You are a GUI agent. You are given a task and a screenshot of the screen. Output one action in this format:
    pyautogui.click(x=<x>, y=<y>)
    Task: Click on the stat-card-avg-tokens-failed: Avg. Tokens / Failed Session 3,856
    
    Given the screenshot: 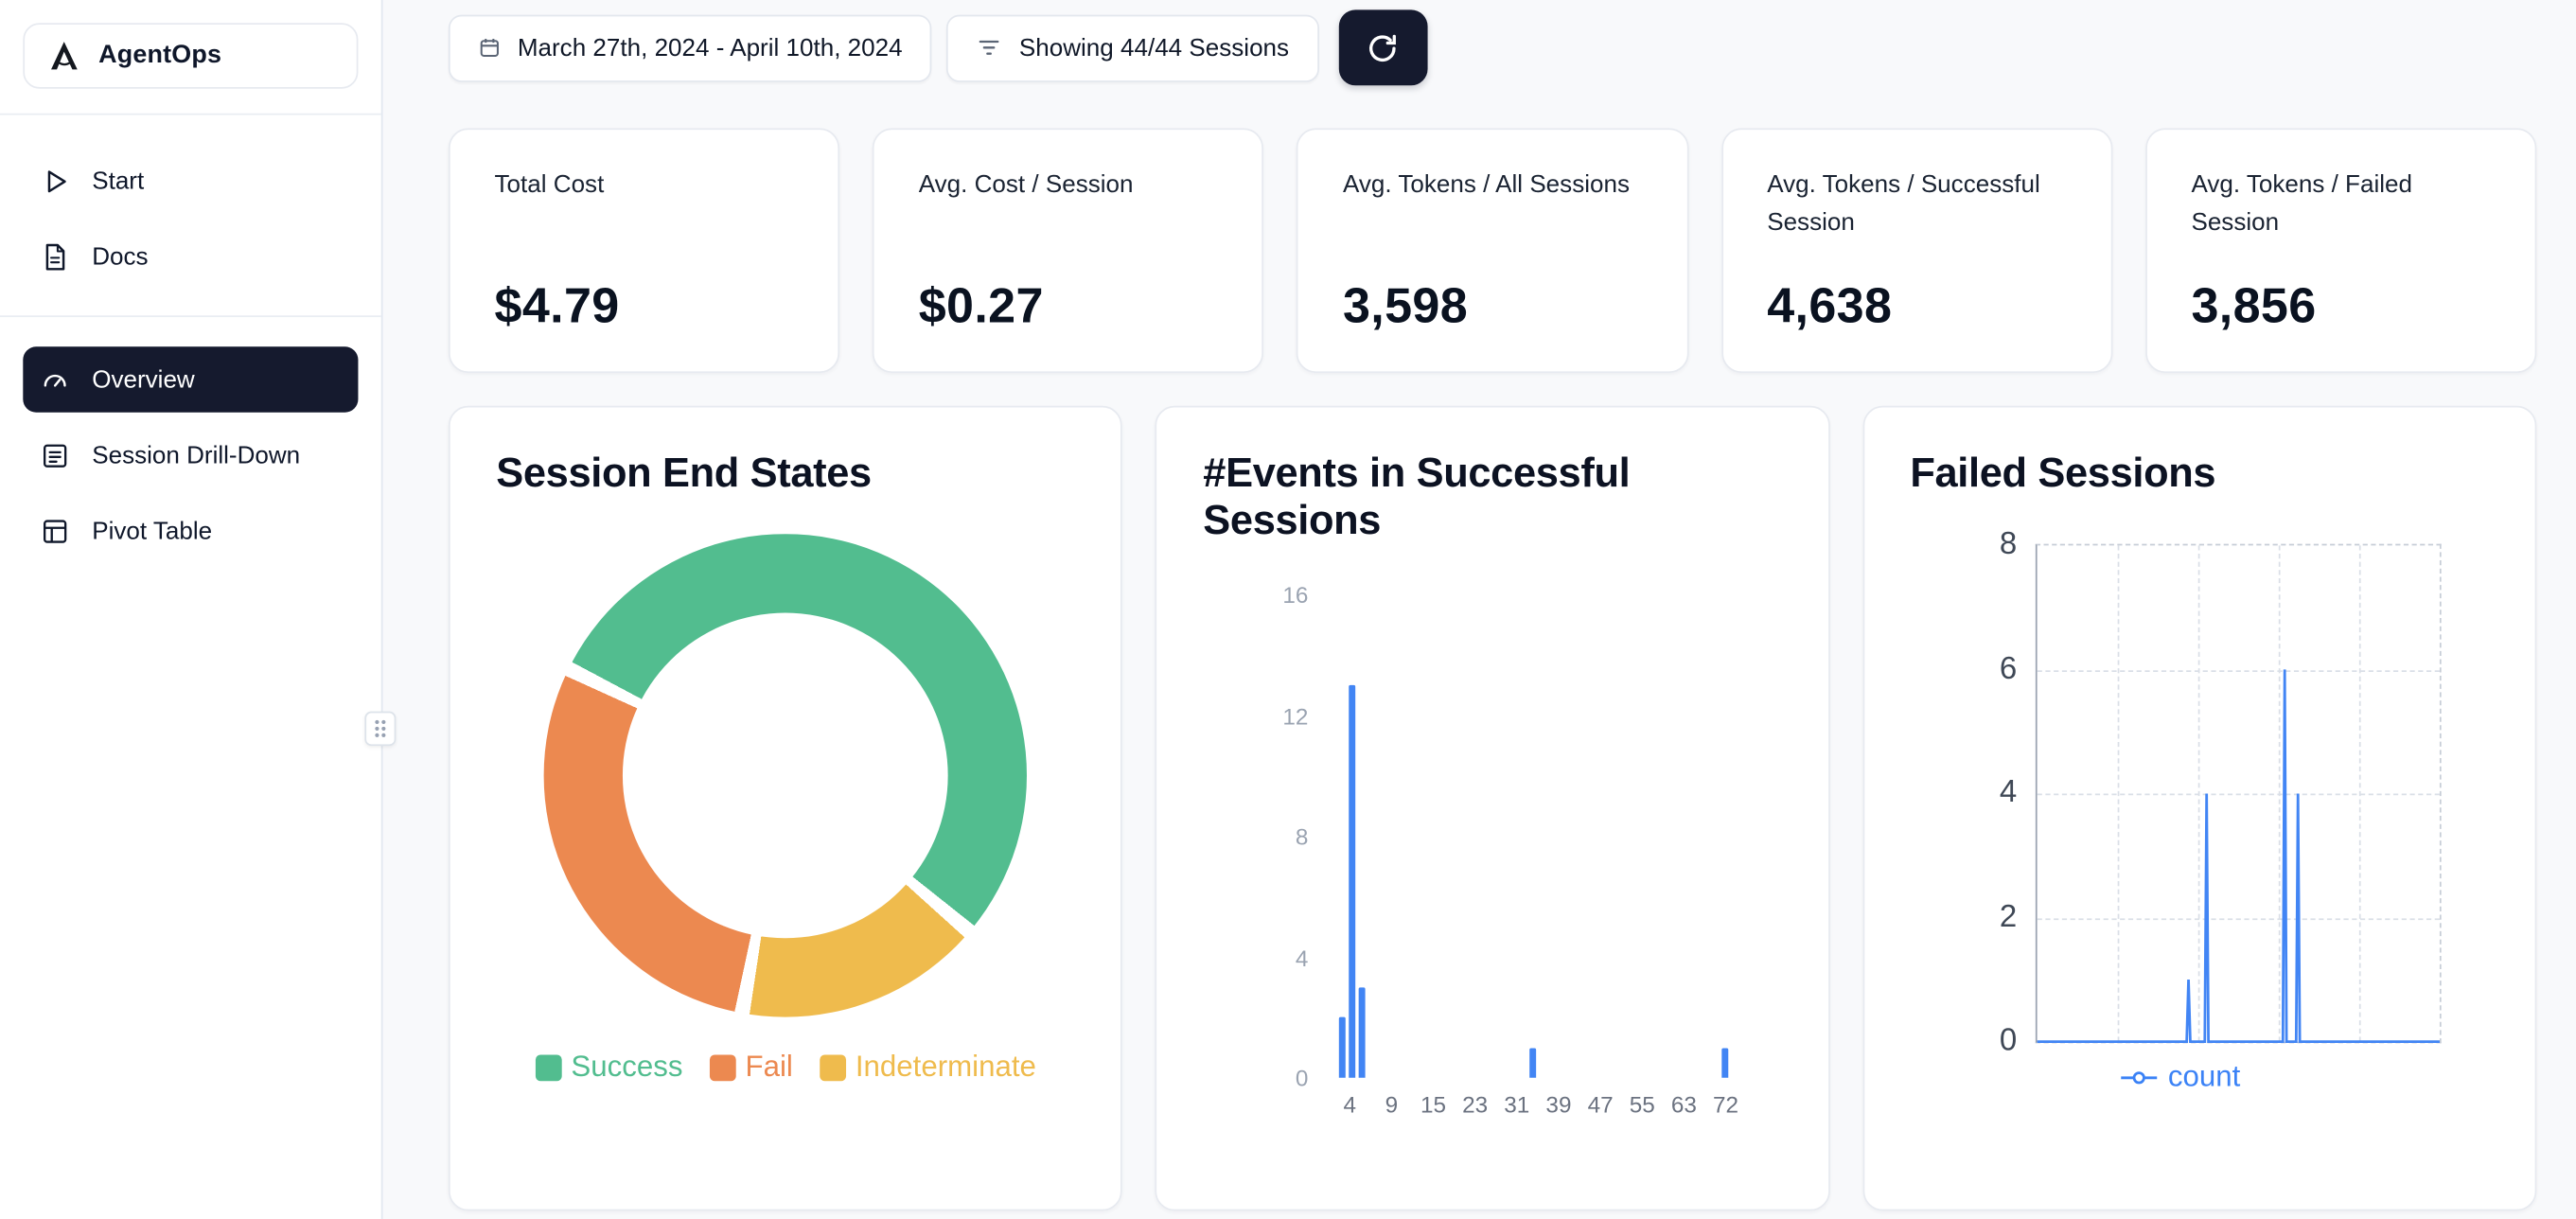 What is the action you would take?
    pyautogui.click(x=2340, y=251)
    